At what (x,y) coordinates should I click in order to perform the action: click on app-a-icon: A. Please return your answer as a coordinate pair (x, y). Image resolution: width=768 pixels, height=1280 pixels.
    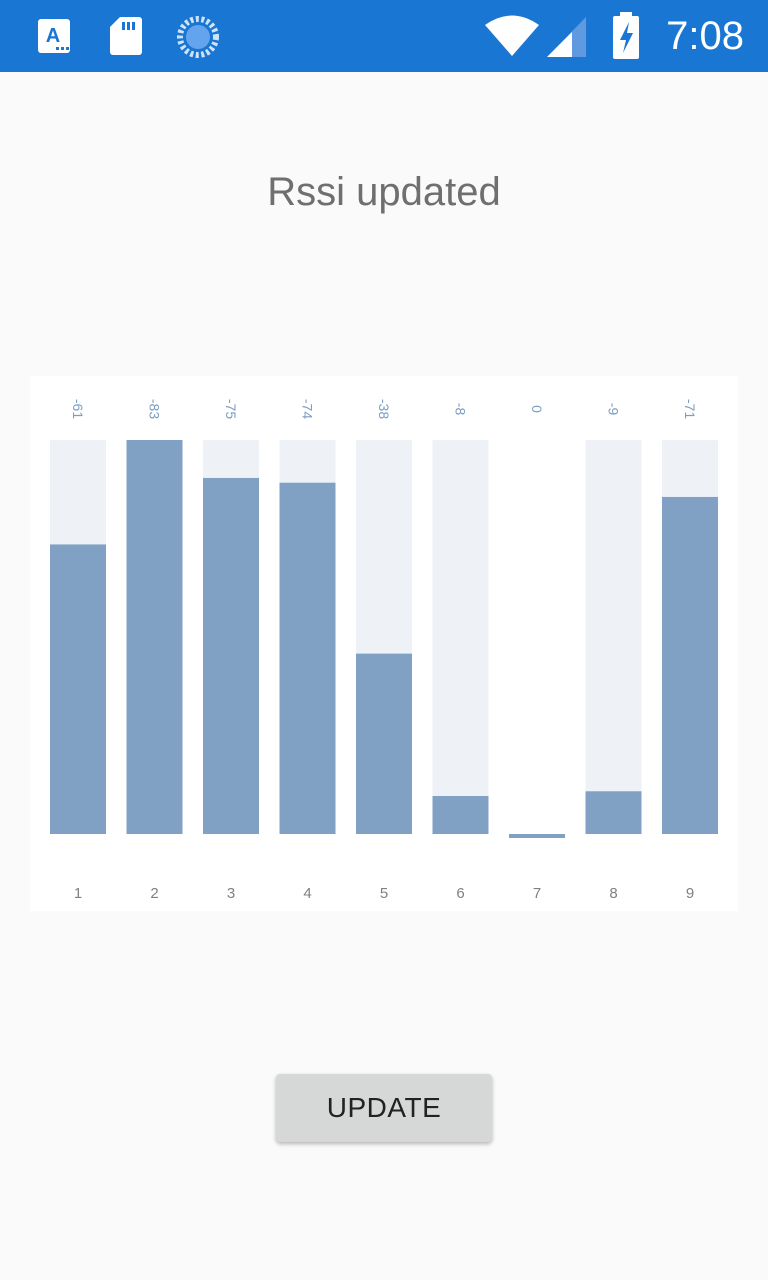
    Looking at the image, I should click on (54, 36).